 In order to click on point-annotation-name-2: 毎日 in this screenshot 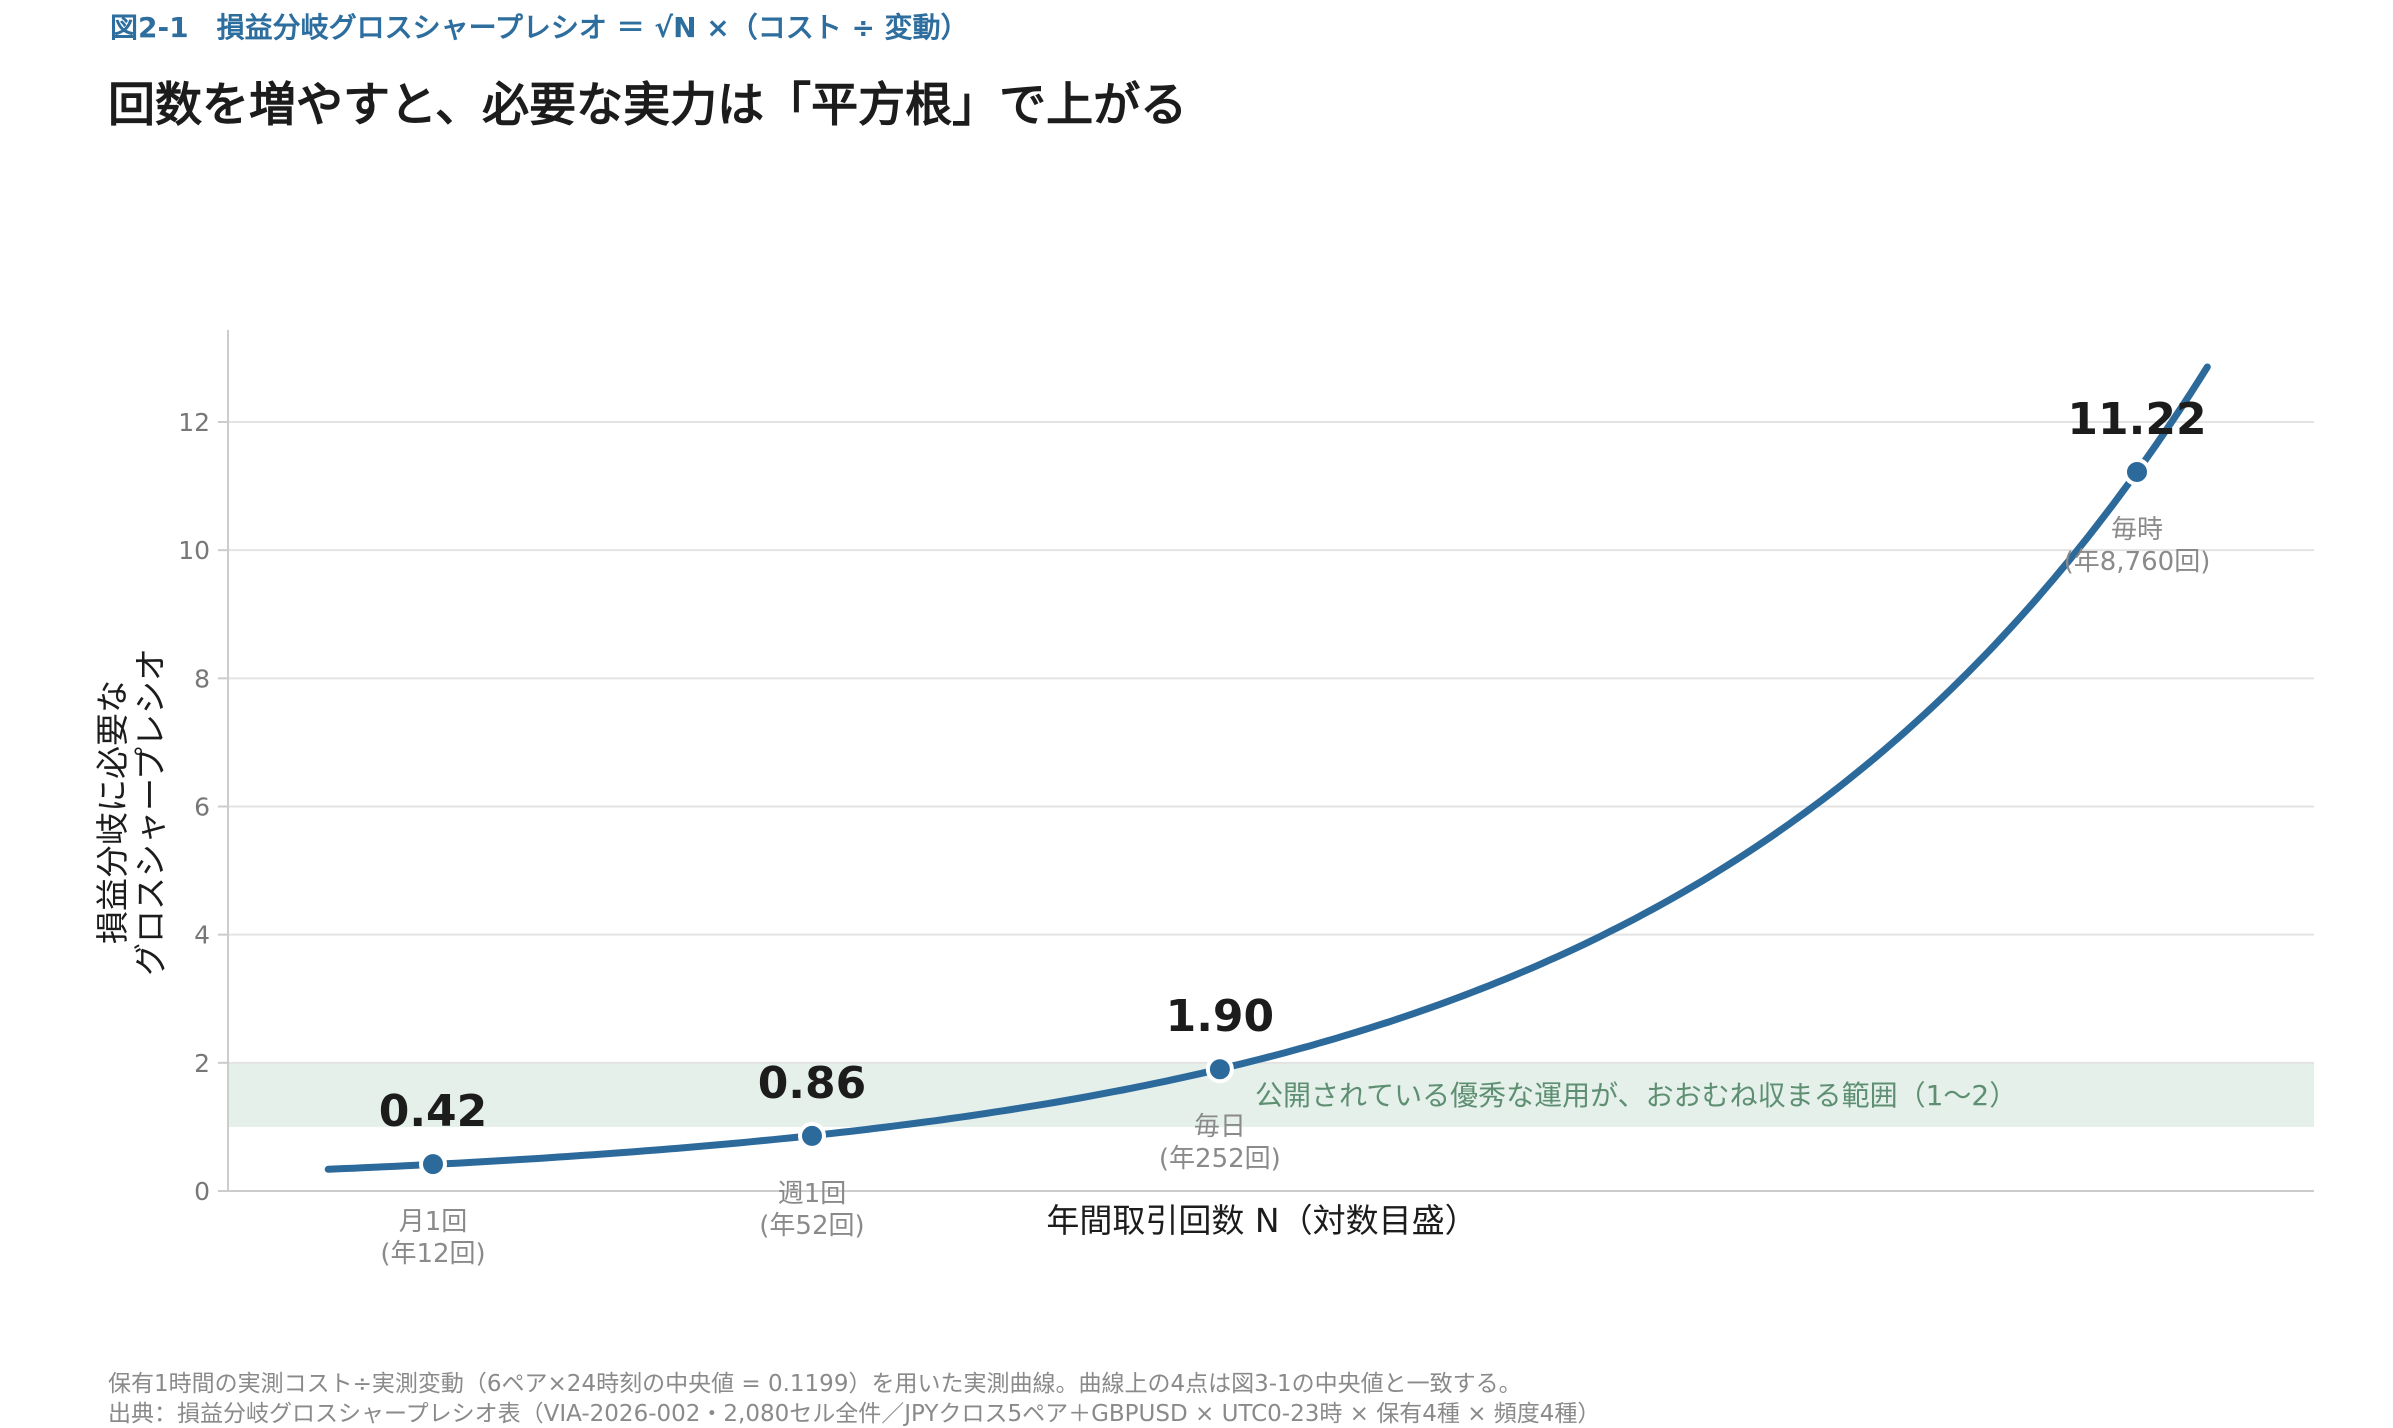, I will do `click(1220, 1127)`.